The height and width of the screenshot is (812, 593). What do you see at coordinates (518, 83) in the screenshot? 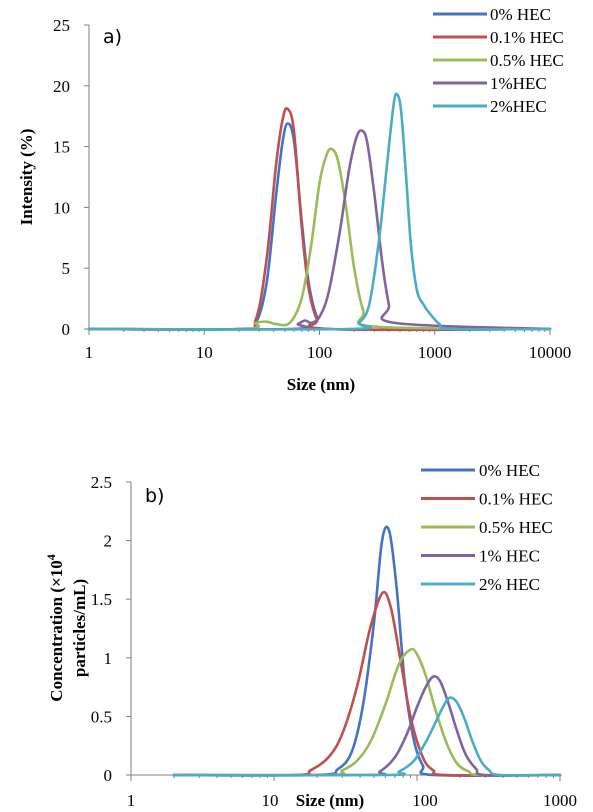
I see `legend-label: 1%HEC` at bounding box center [518, 83].